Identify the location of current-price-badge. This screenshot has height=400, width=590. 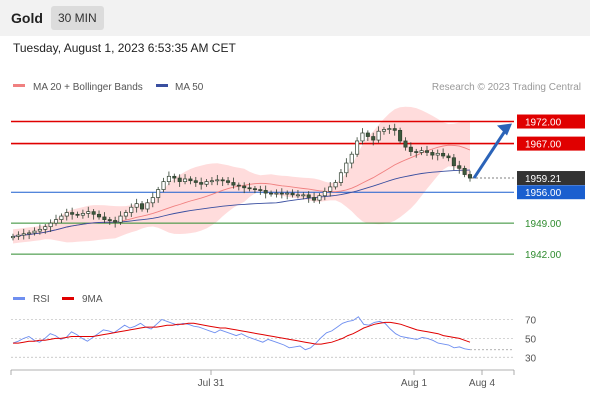
(551, 178).